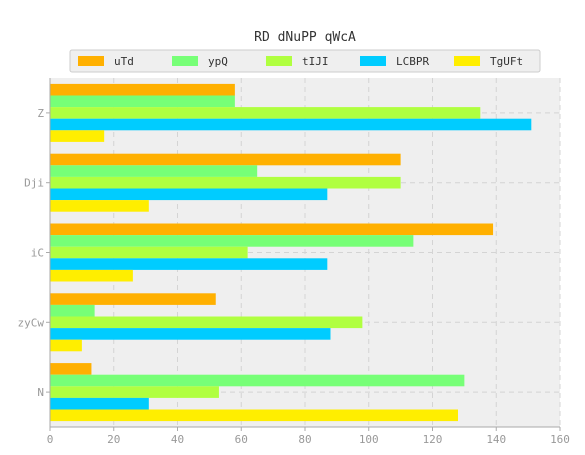  What do you see at coordinates (232, 241) in the screenshot?
I see `bar-ypq-ic` at bounding box center [232, 241].